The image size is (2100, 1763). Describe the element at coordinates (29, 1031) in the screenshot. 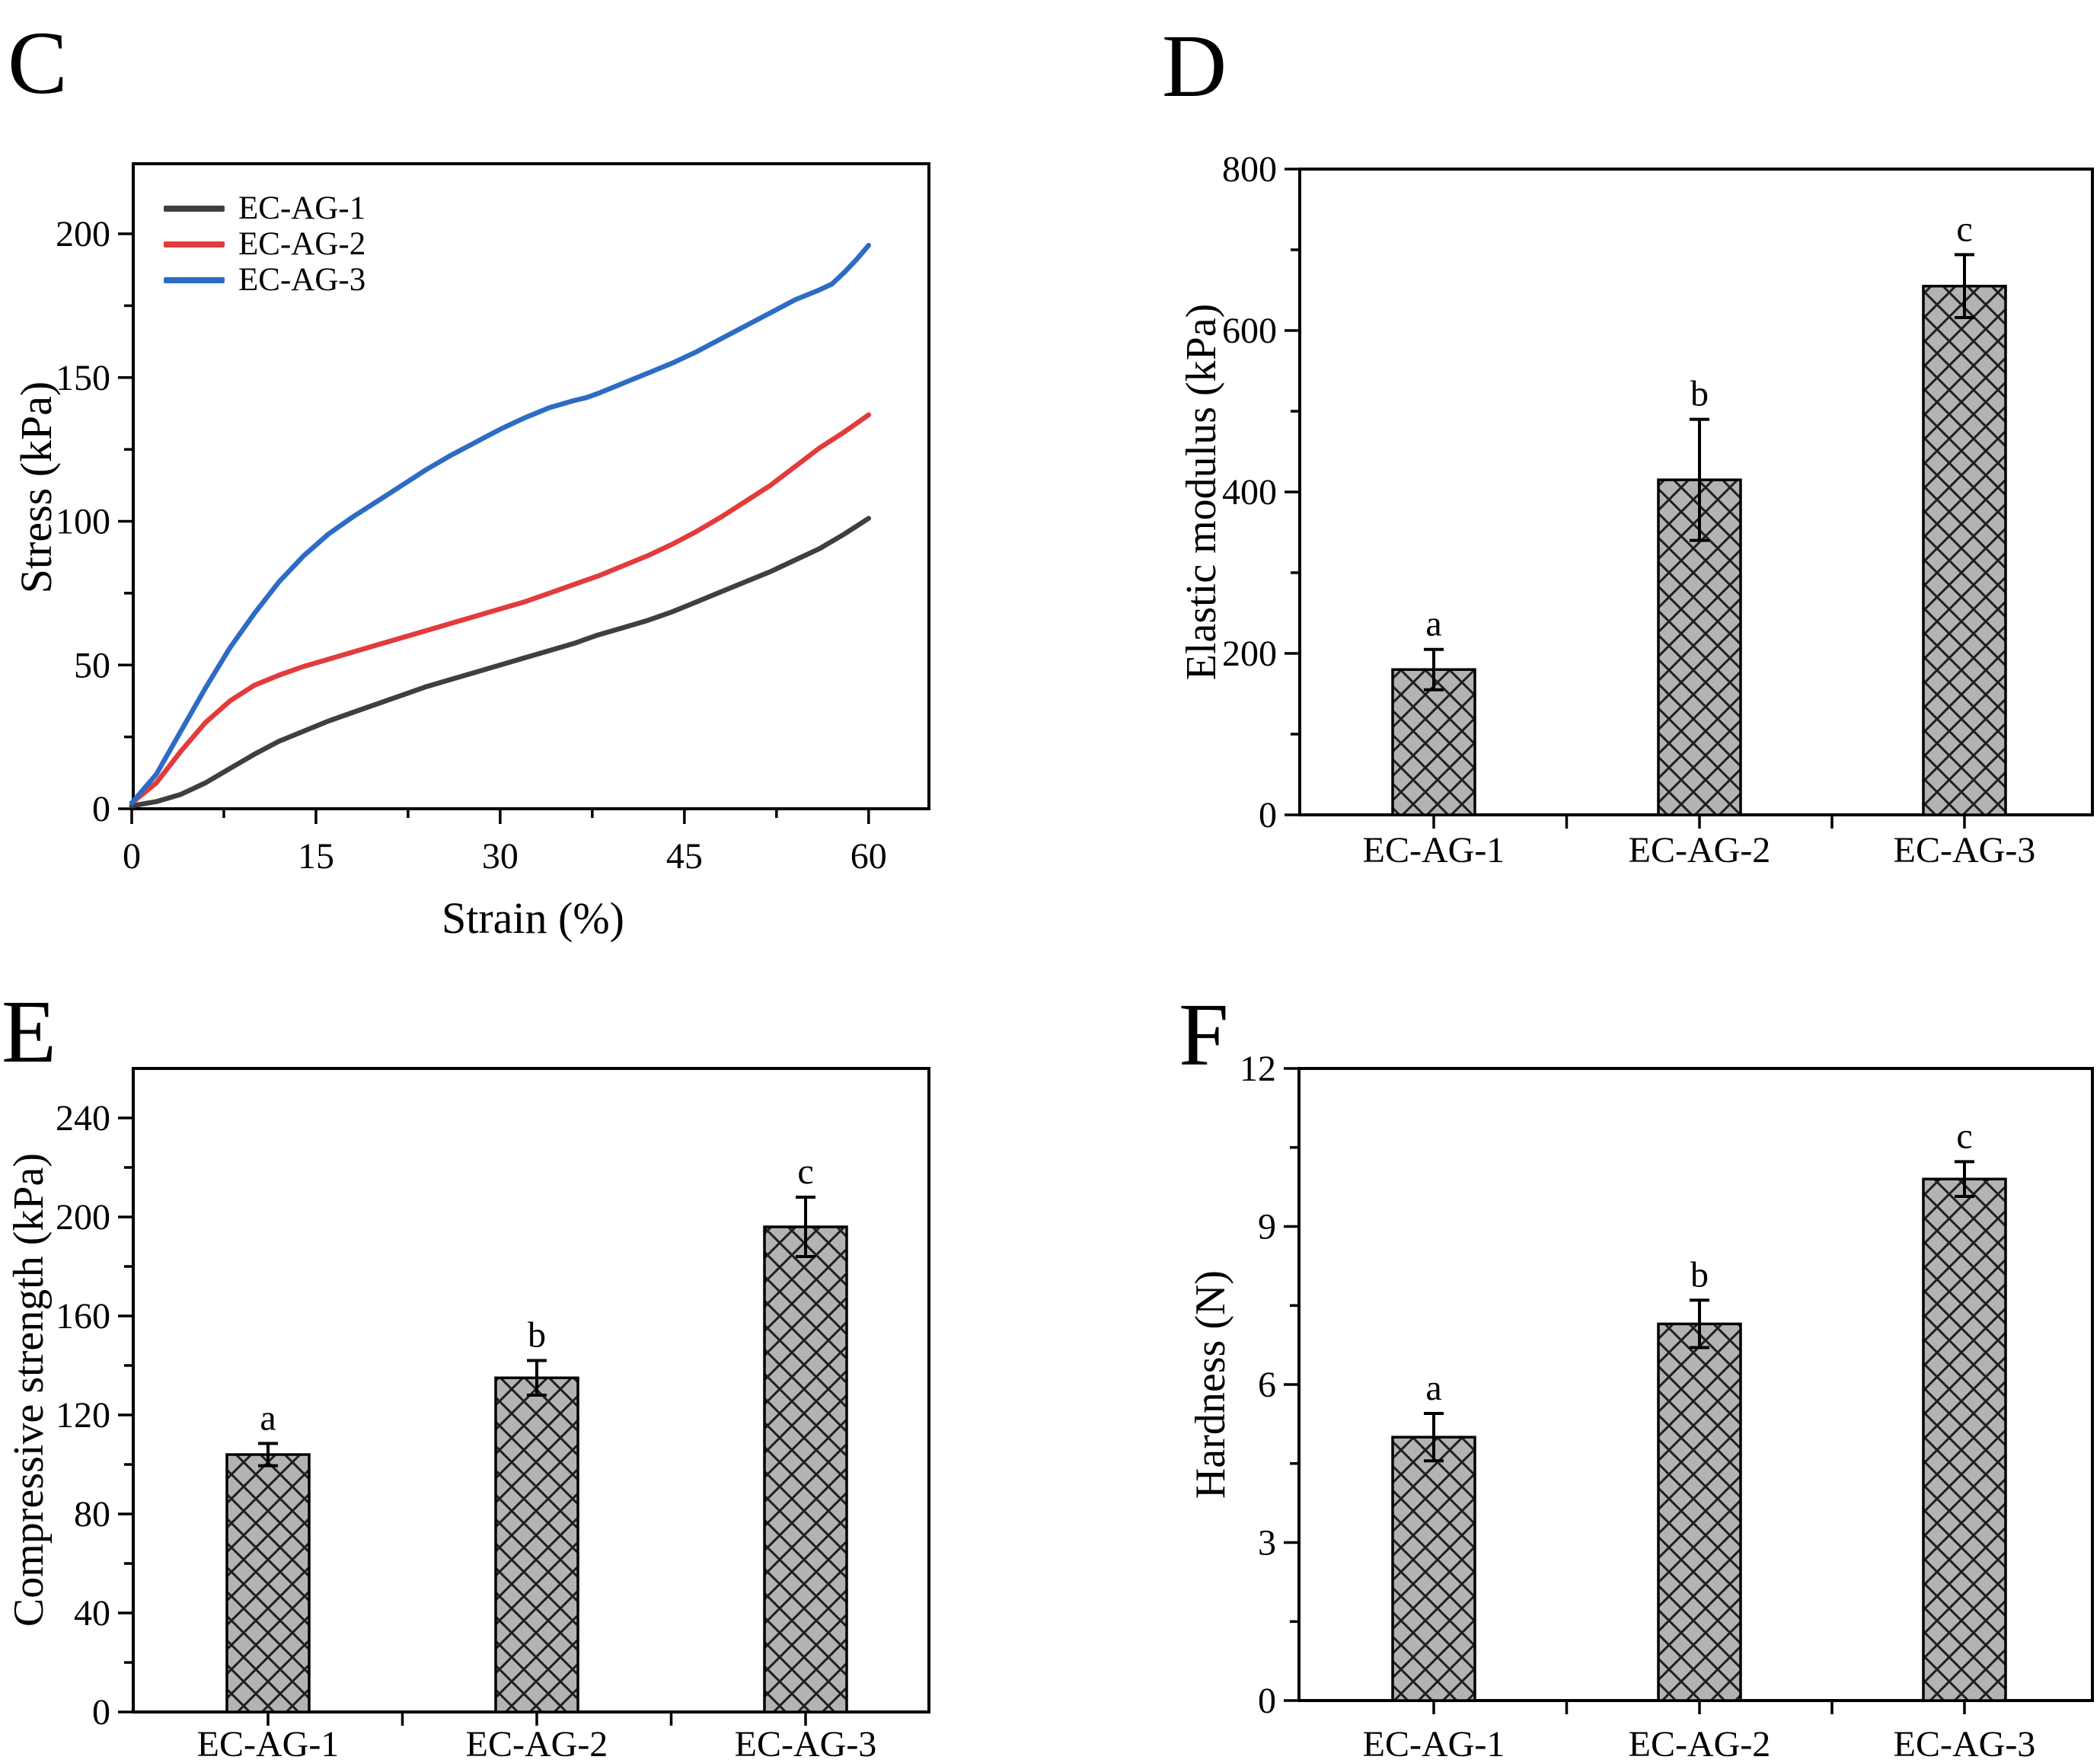

I see `panel-e-letter: E` at that location.